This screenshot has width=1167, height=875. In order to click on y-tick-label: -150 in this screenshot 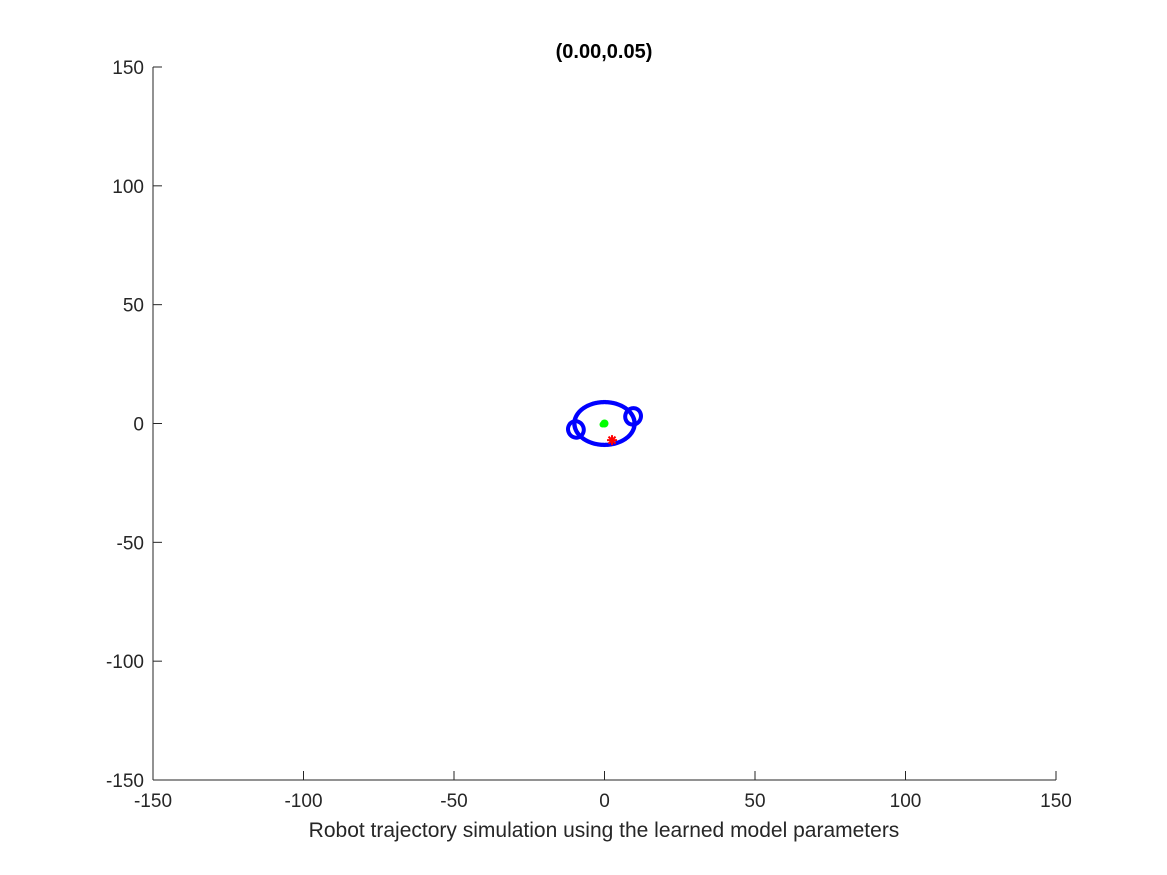, I will do `click(125, 781)`.